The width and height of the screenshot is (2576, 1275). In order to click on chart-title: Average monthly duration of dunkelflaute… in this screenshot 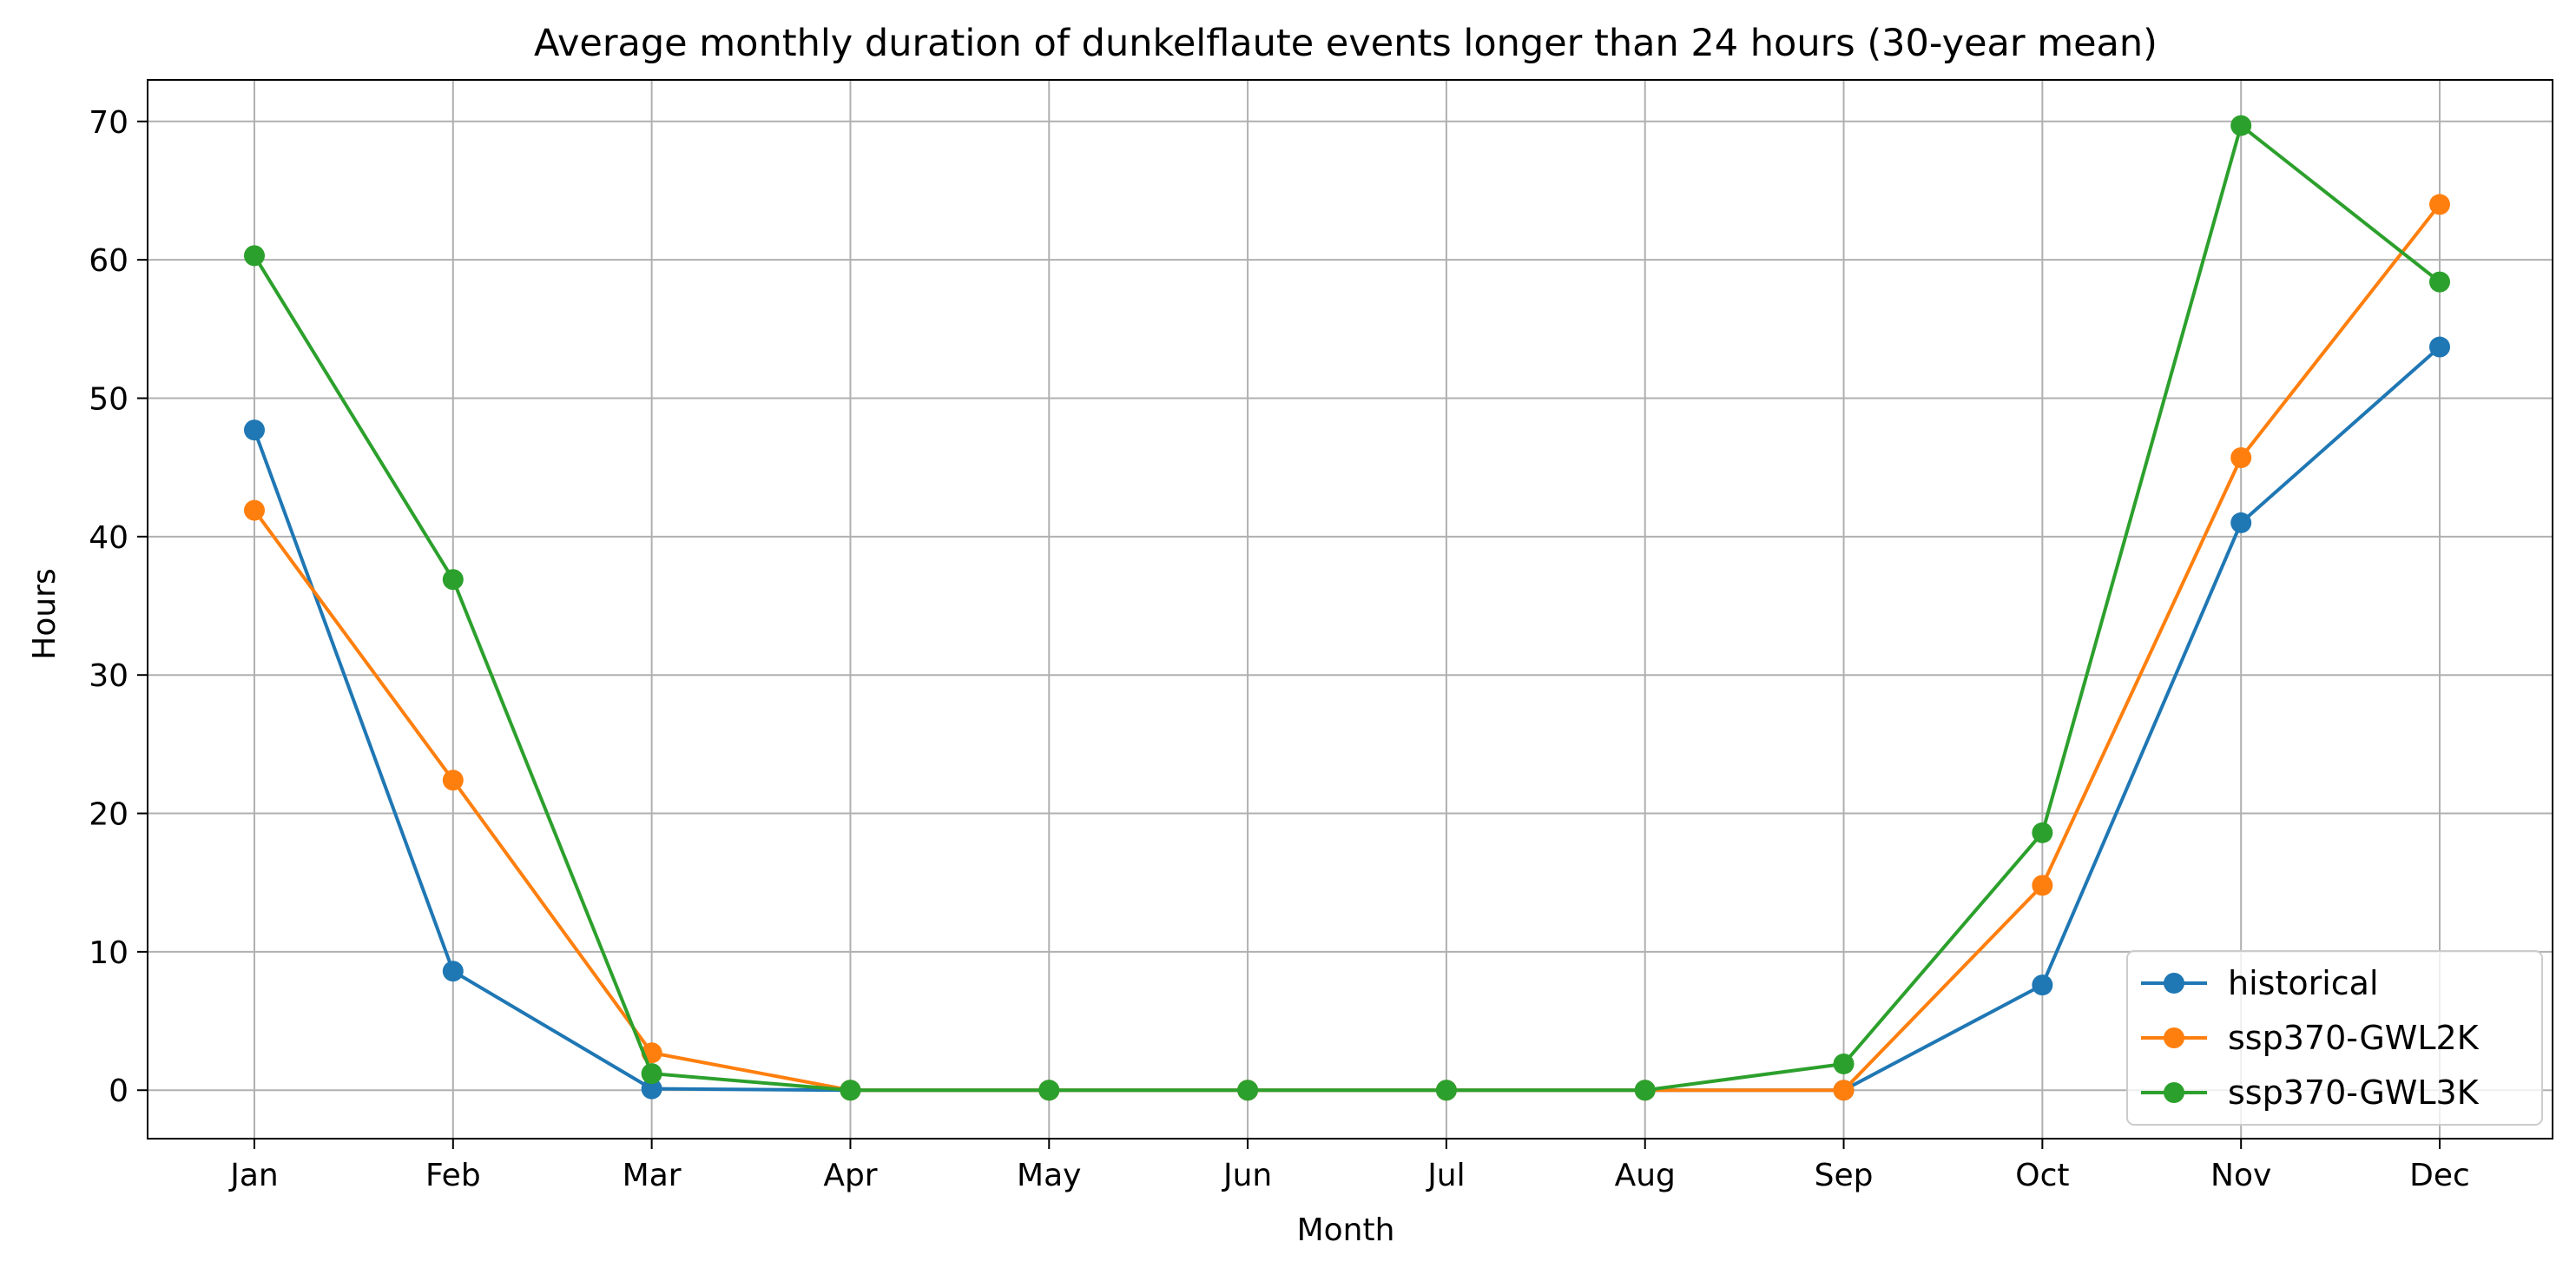, I will do `click(1346, 43)`.